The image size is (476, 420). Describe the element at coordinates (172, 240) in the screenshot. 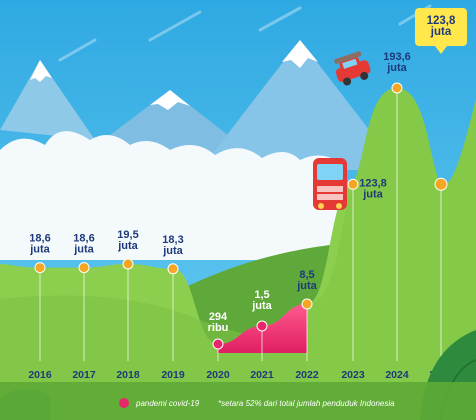

I see `data-label: 18,3` at that location.